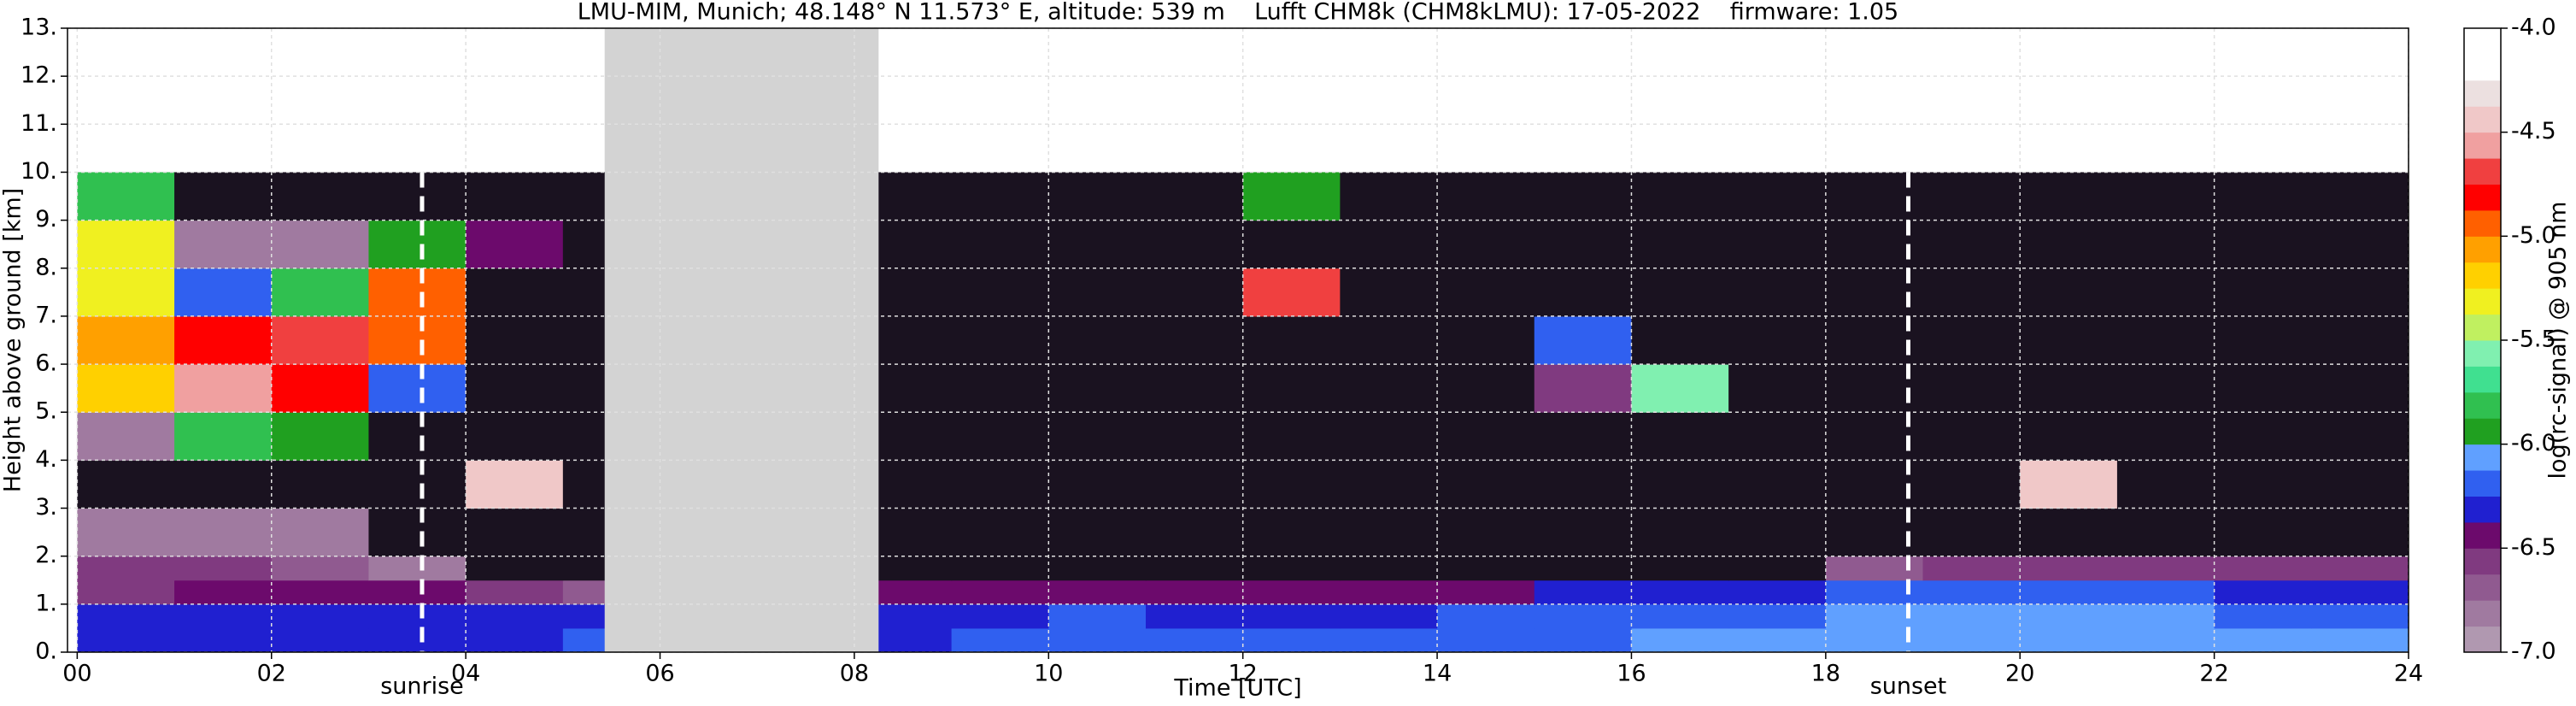 This screenshot has width=2576, height=706. What do you see at coordinates (39, 123) in the screenshot?
I see `y-tick-label: 11.` at bounding box center [39, 123].